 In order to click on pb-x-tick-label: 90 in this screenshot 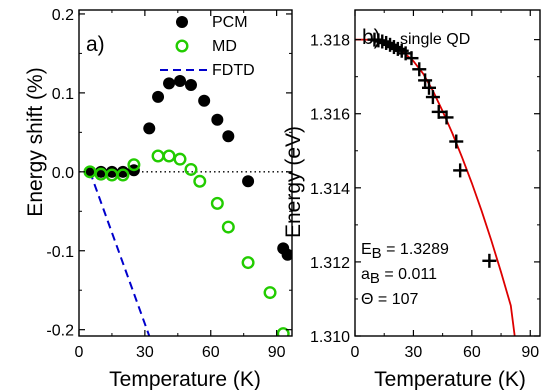, I will do `click(530, 352)`.